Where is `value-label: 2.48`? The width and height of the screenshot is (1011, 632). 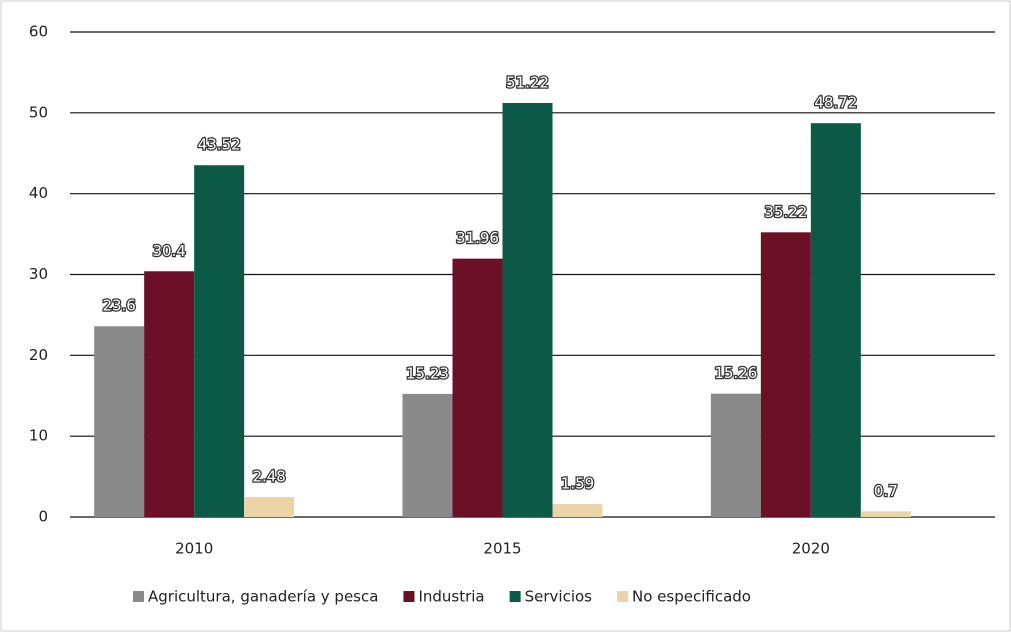 value-label: 2.48 is located at coordinates (268, 476).